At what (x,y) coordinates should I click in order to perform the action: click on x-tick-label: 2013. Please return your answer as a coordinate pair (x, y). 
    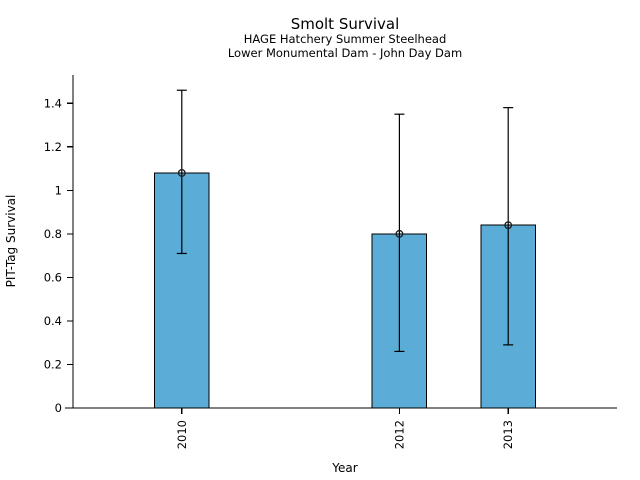
    Looking at the image, I should click on (508, 434).